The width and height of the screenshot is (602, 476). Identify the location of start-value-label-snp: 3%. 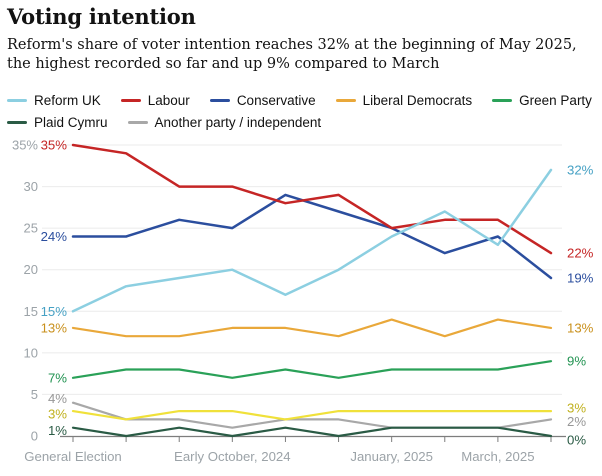
(57, 414).